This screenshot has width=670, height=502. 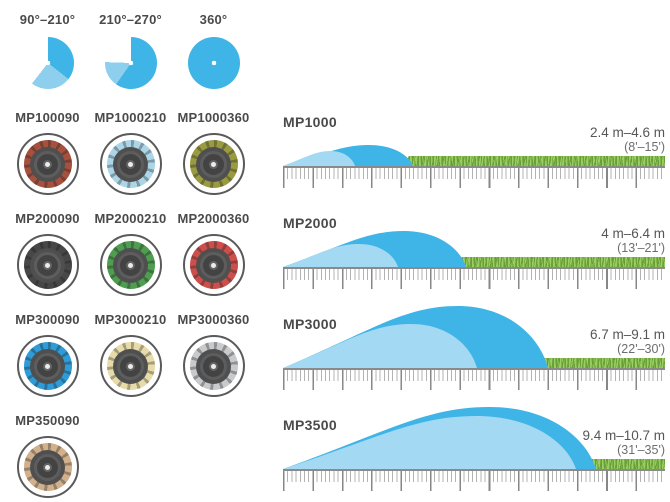 I want to click on spray-model-label: MP3000, so click(x=310, y=324).